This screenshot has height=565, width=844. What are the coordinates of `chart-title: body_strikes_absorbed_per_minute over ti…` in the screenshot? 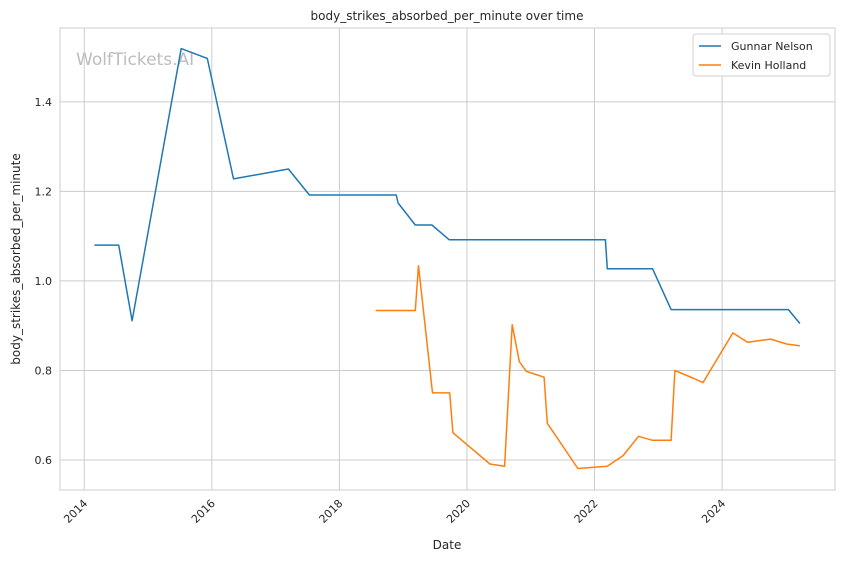 It's located at (447, 16).